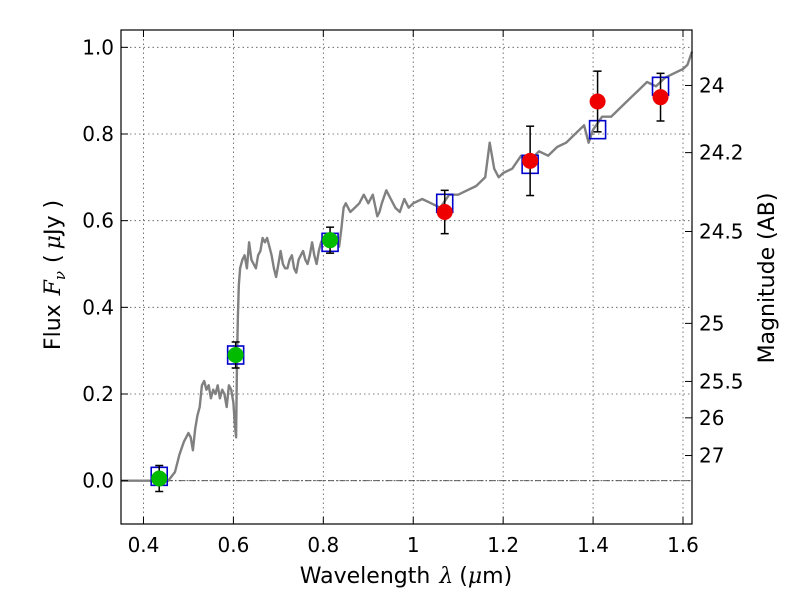 The width and height of the screenshot is (800, 600). Describe the element at coordinates (98, 394) in the screenshot. I see `y-tick-label: 0.2` at that location.